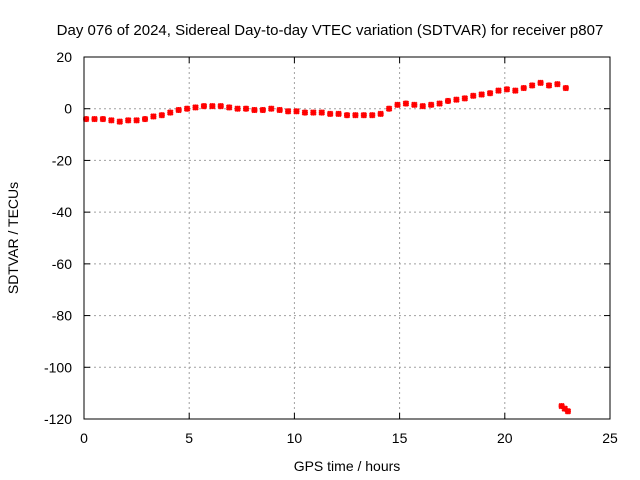 Image resolution: width=640 pixels, height=480 pixels. What do you see at coordinates (58, 367) in the screenshot?
I see `y-tick-label: -100` at bounding box center [58, 367].